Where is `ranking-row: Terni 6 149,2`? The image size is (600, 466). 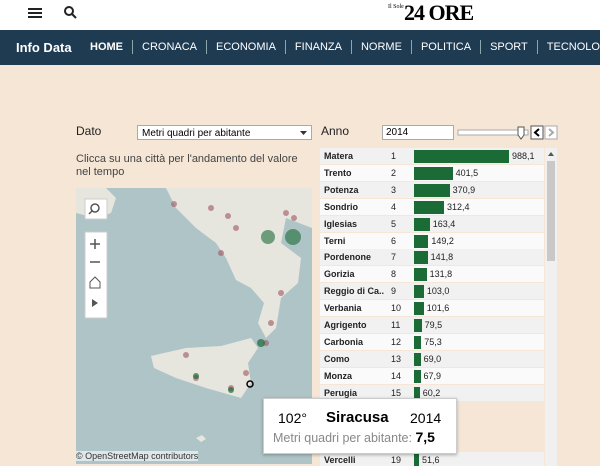 ranking-row: Terni 6 149,2 is located at coordinates (432, 240).